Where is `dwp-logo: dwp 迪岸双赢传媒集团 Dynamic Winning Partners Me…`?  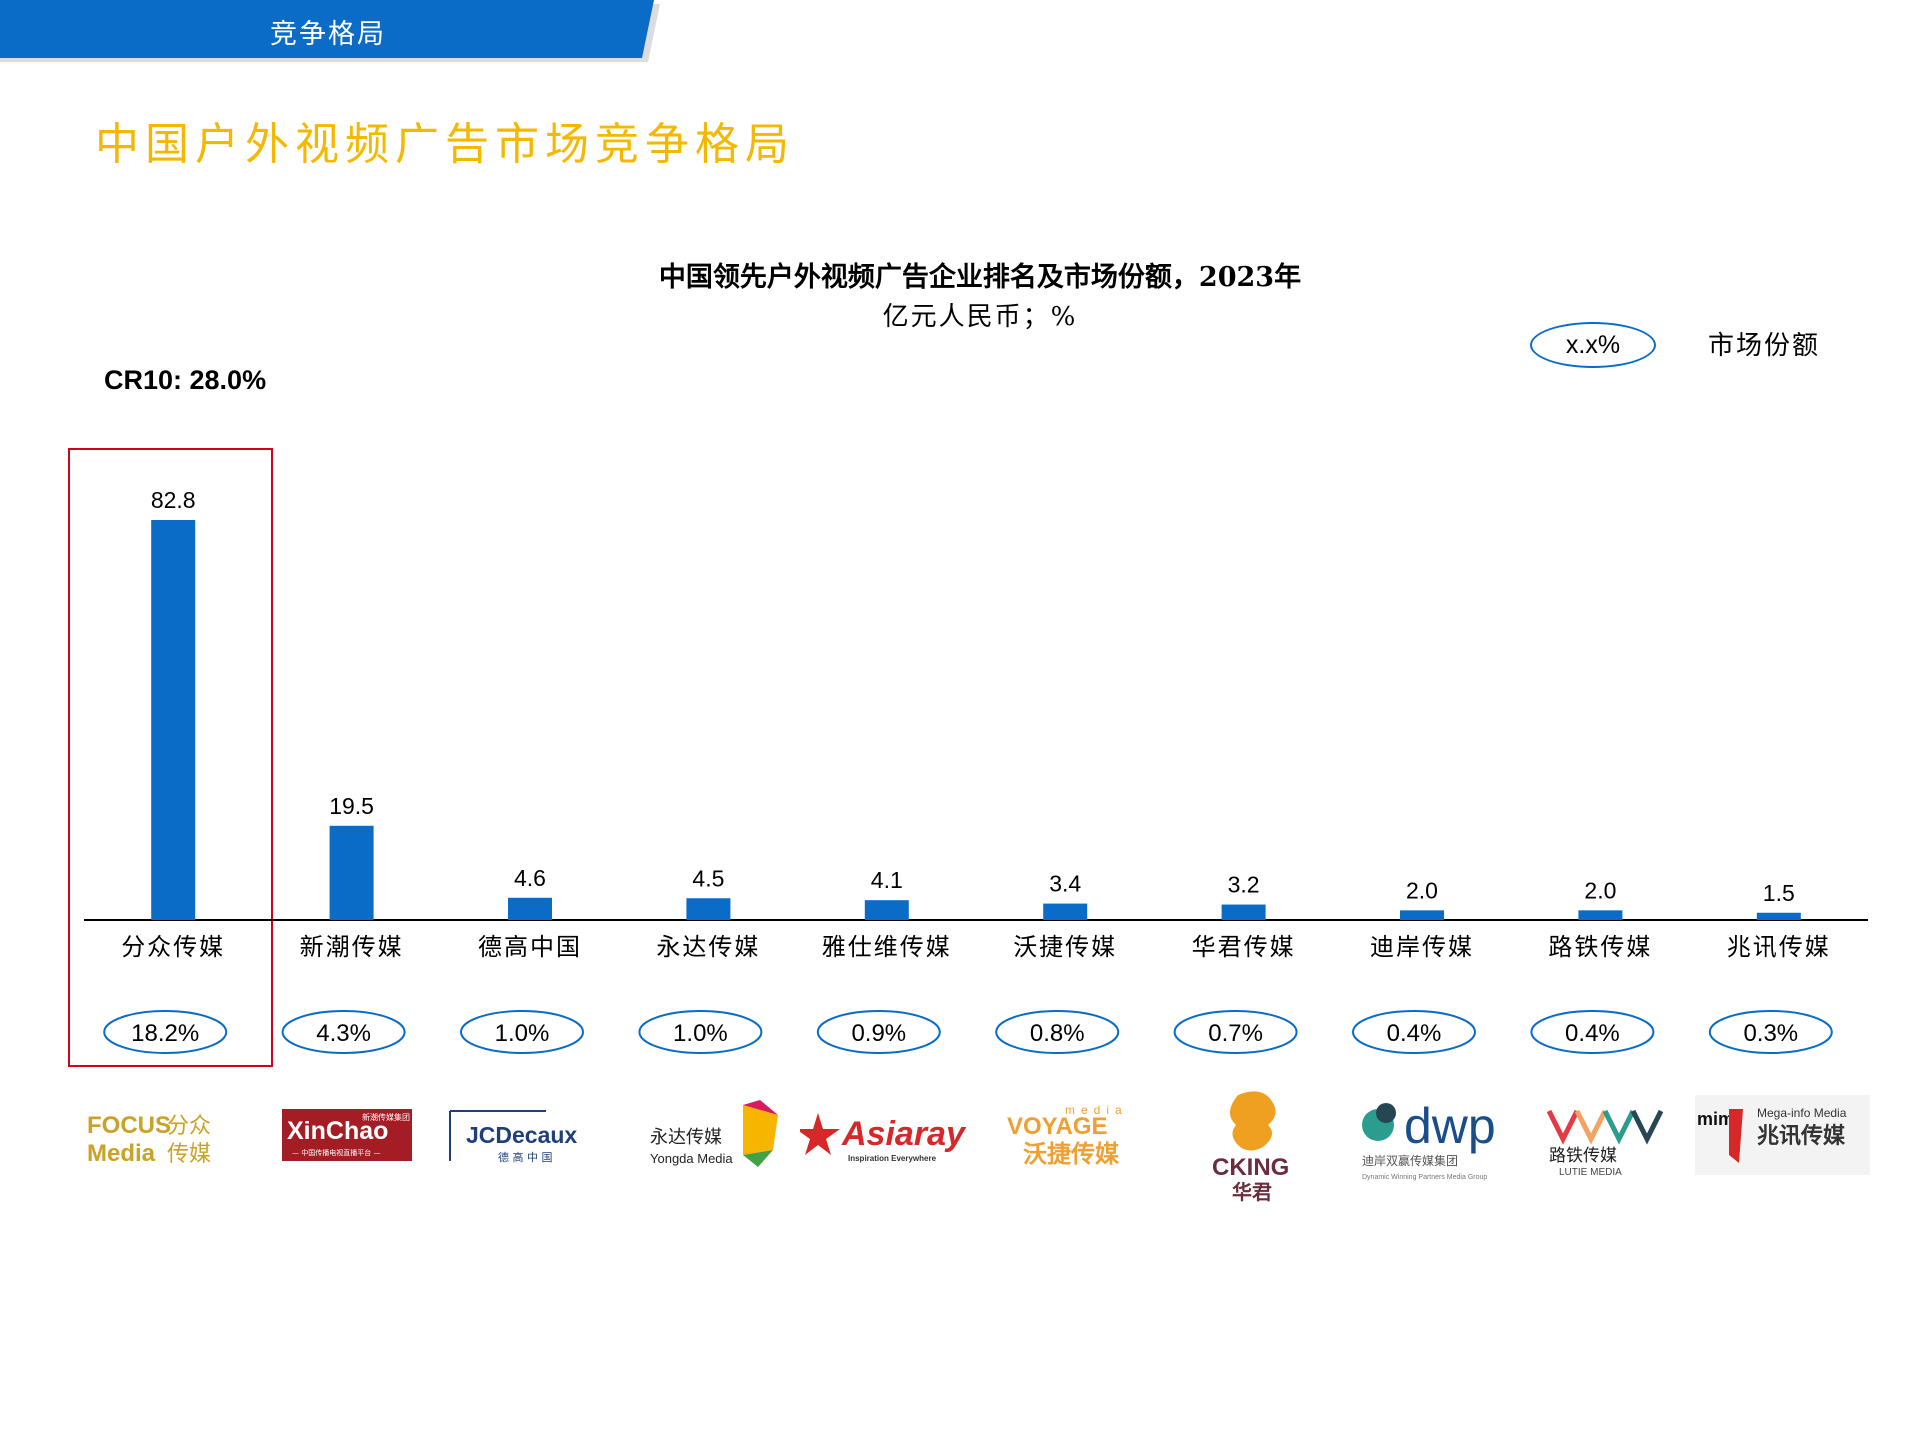
dwp-logo: dwp 迪岸双赢传媒集团 Dynamic Winning Partners Me… is located at coordinates (1435, 1140).